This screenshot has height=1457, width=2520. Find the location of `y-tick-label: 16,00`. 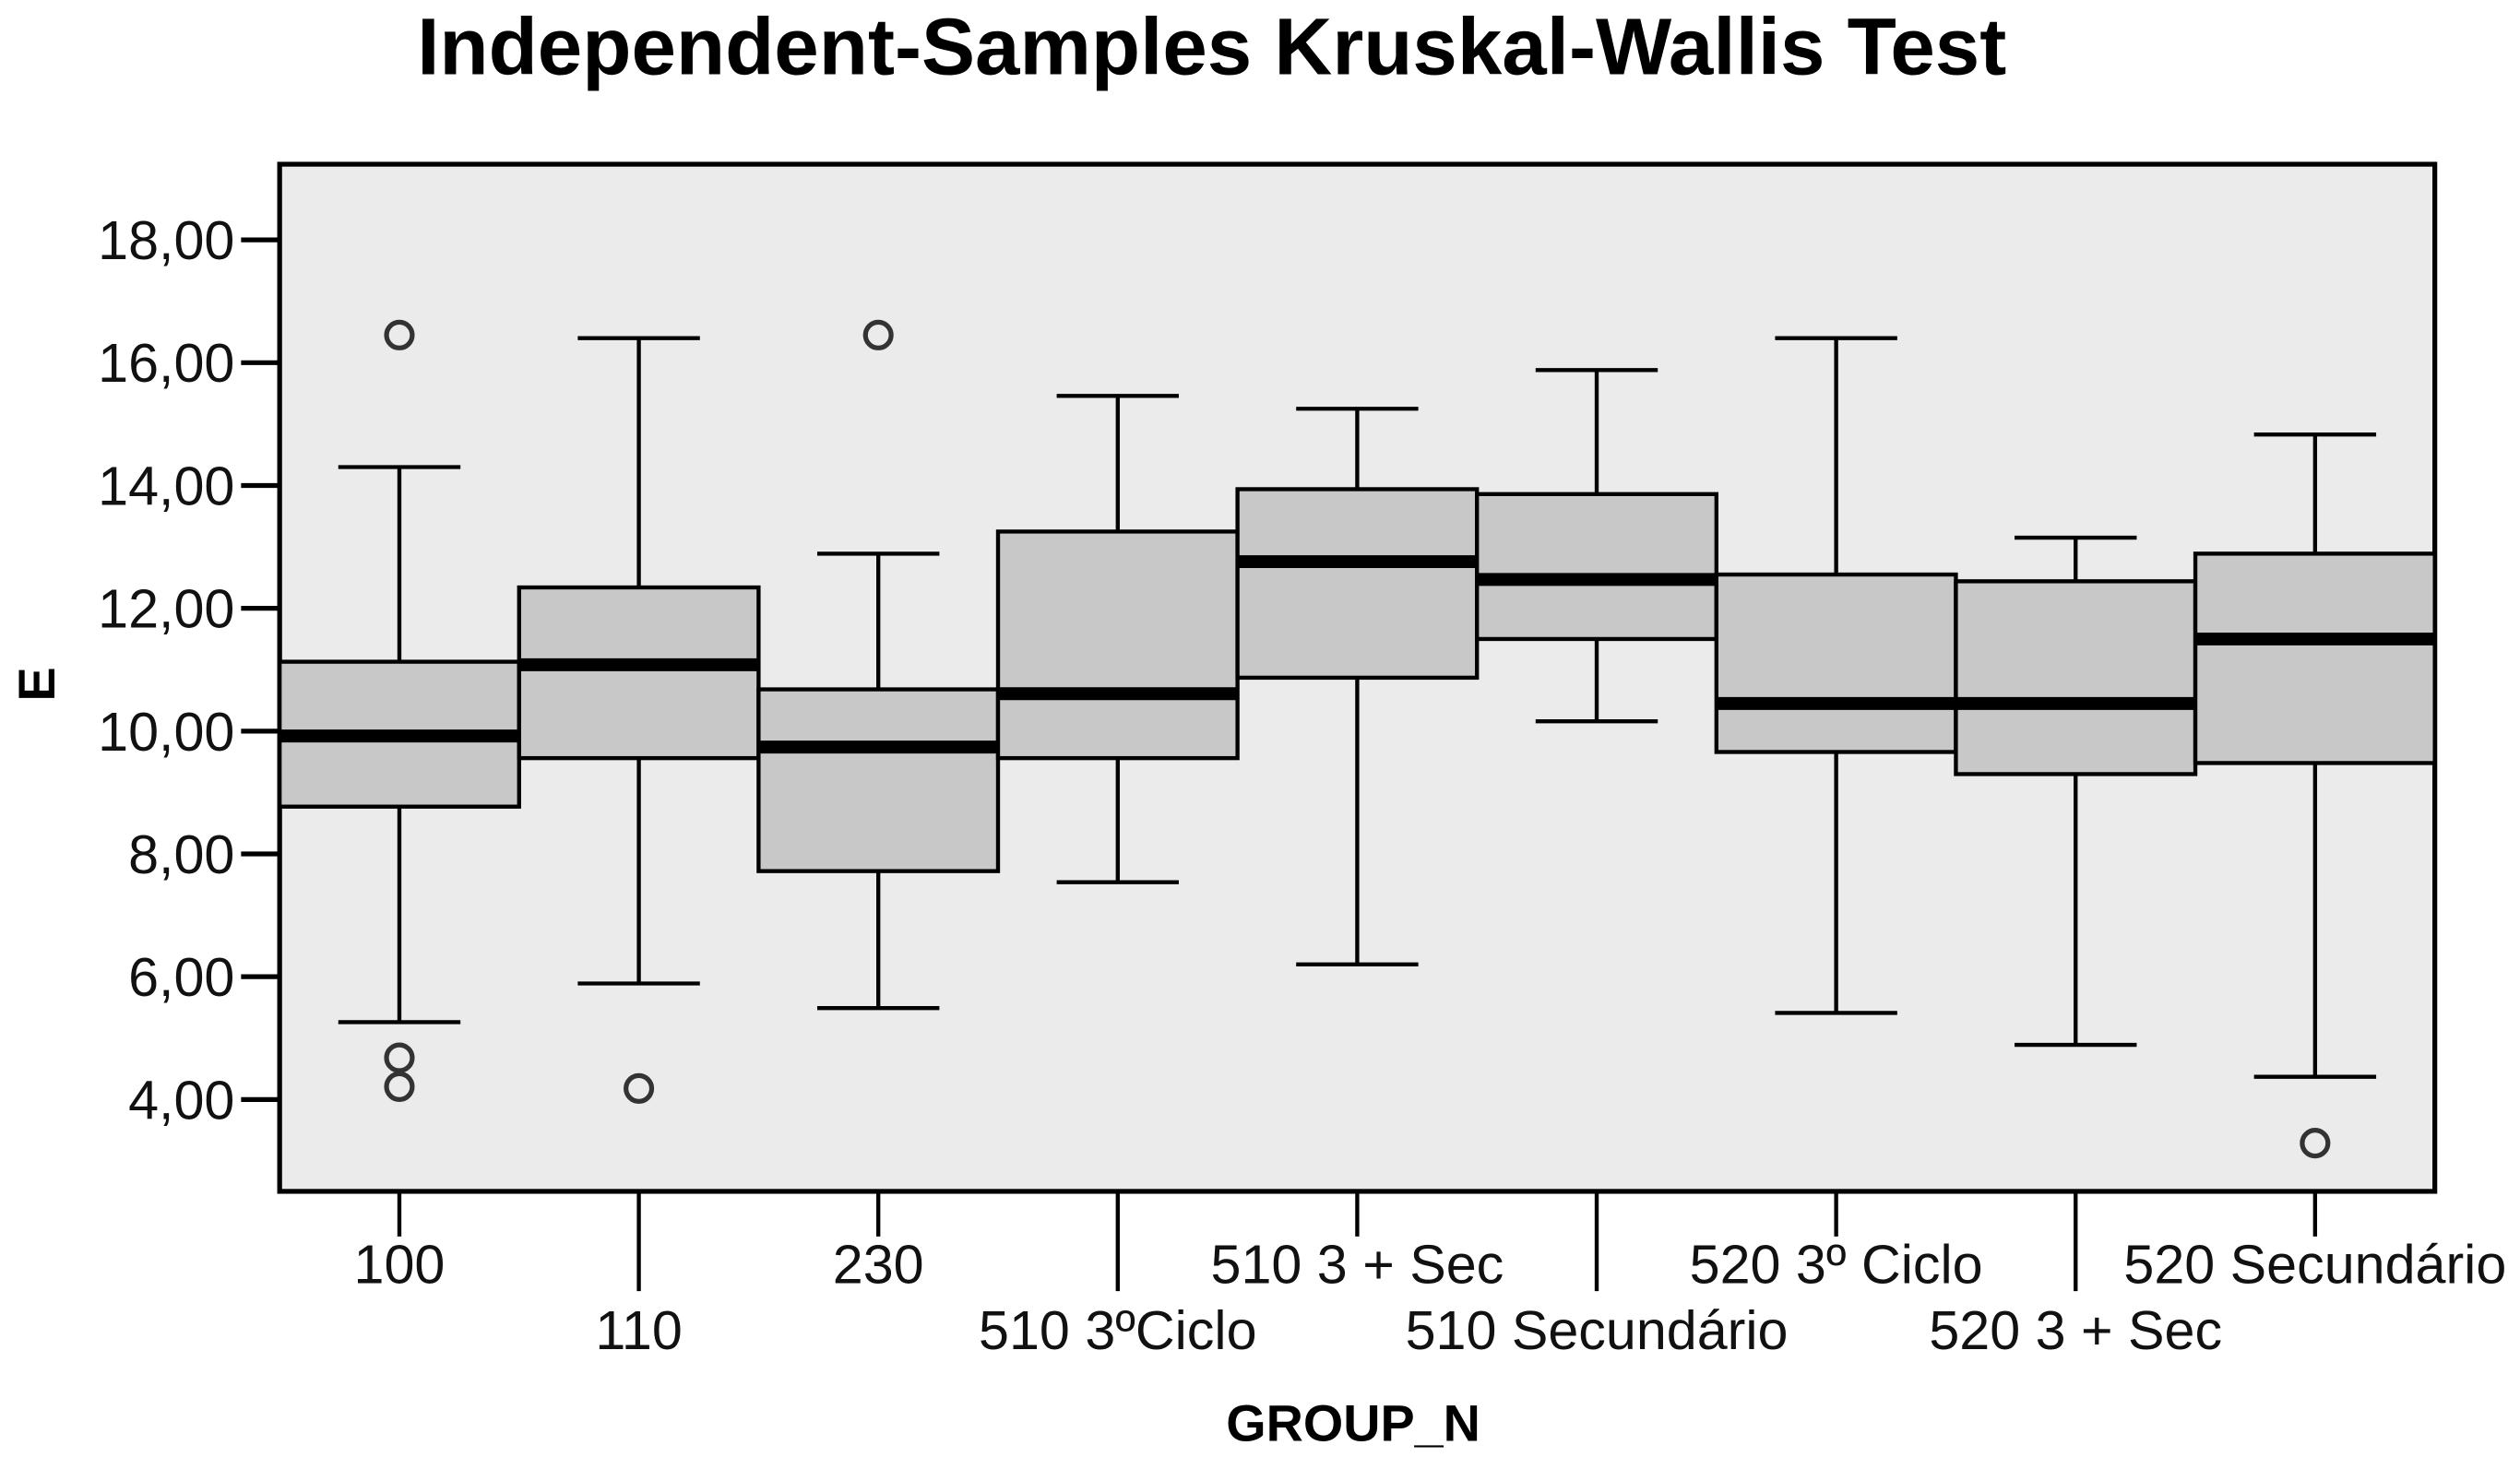

y-tick-label: 16,00 is located at coordinates (166, 363).